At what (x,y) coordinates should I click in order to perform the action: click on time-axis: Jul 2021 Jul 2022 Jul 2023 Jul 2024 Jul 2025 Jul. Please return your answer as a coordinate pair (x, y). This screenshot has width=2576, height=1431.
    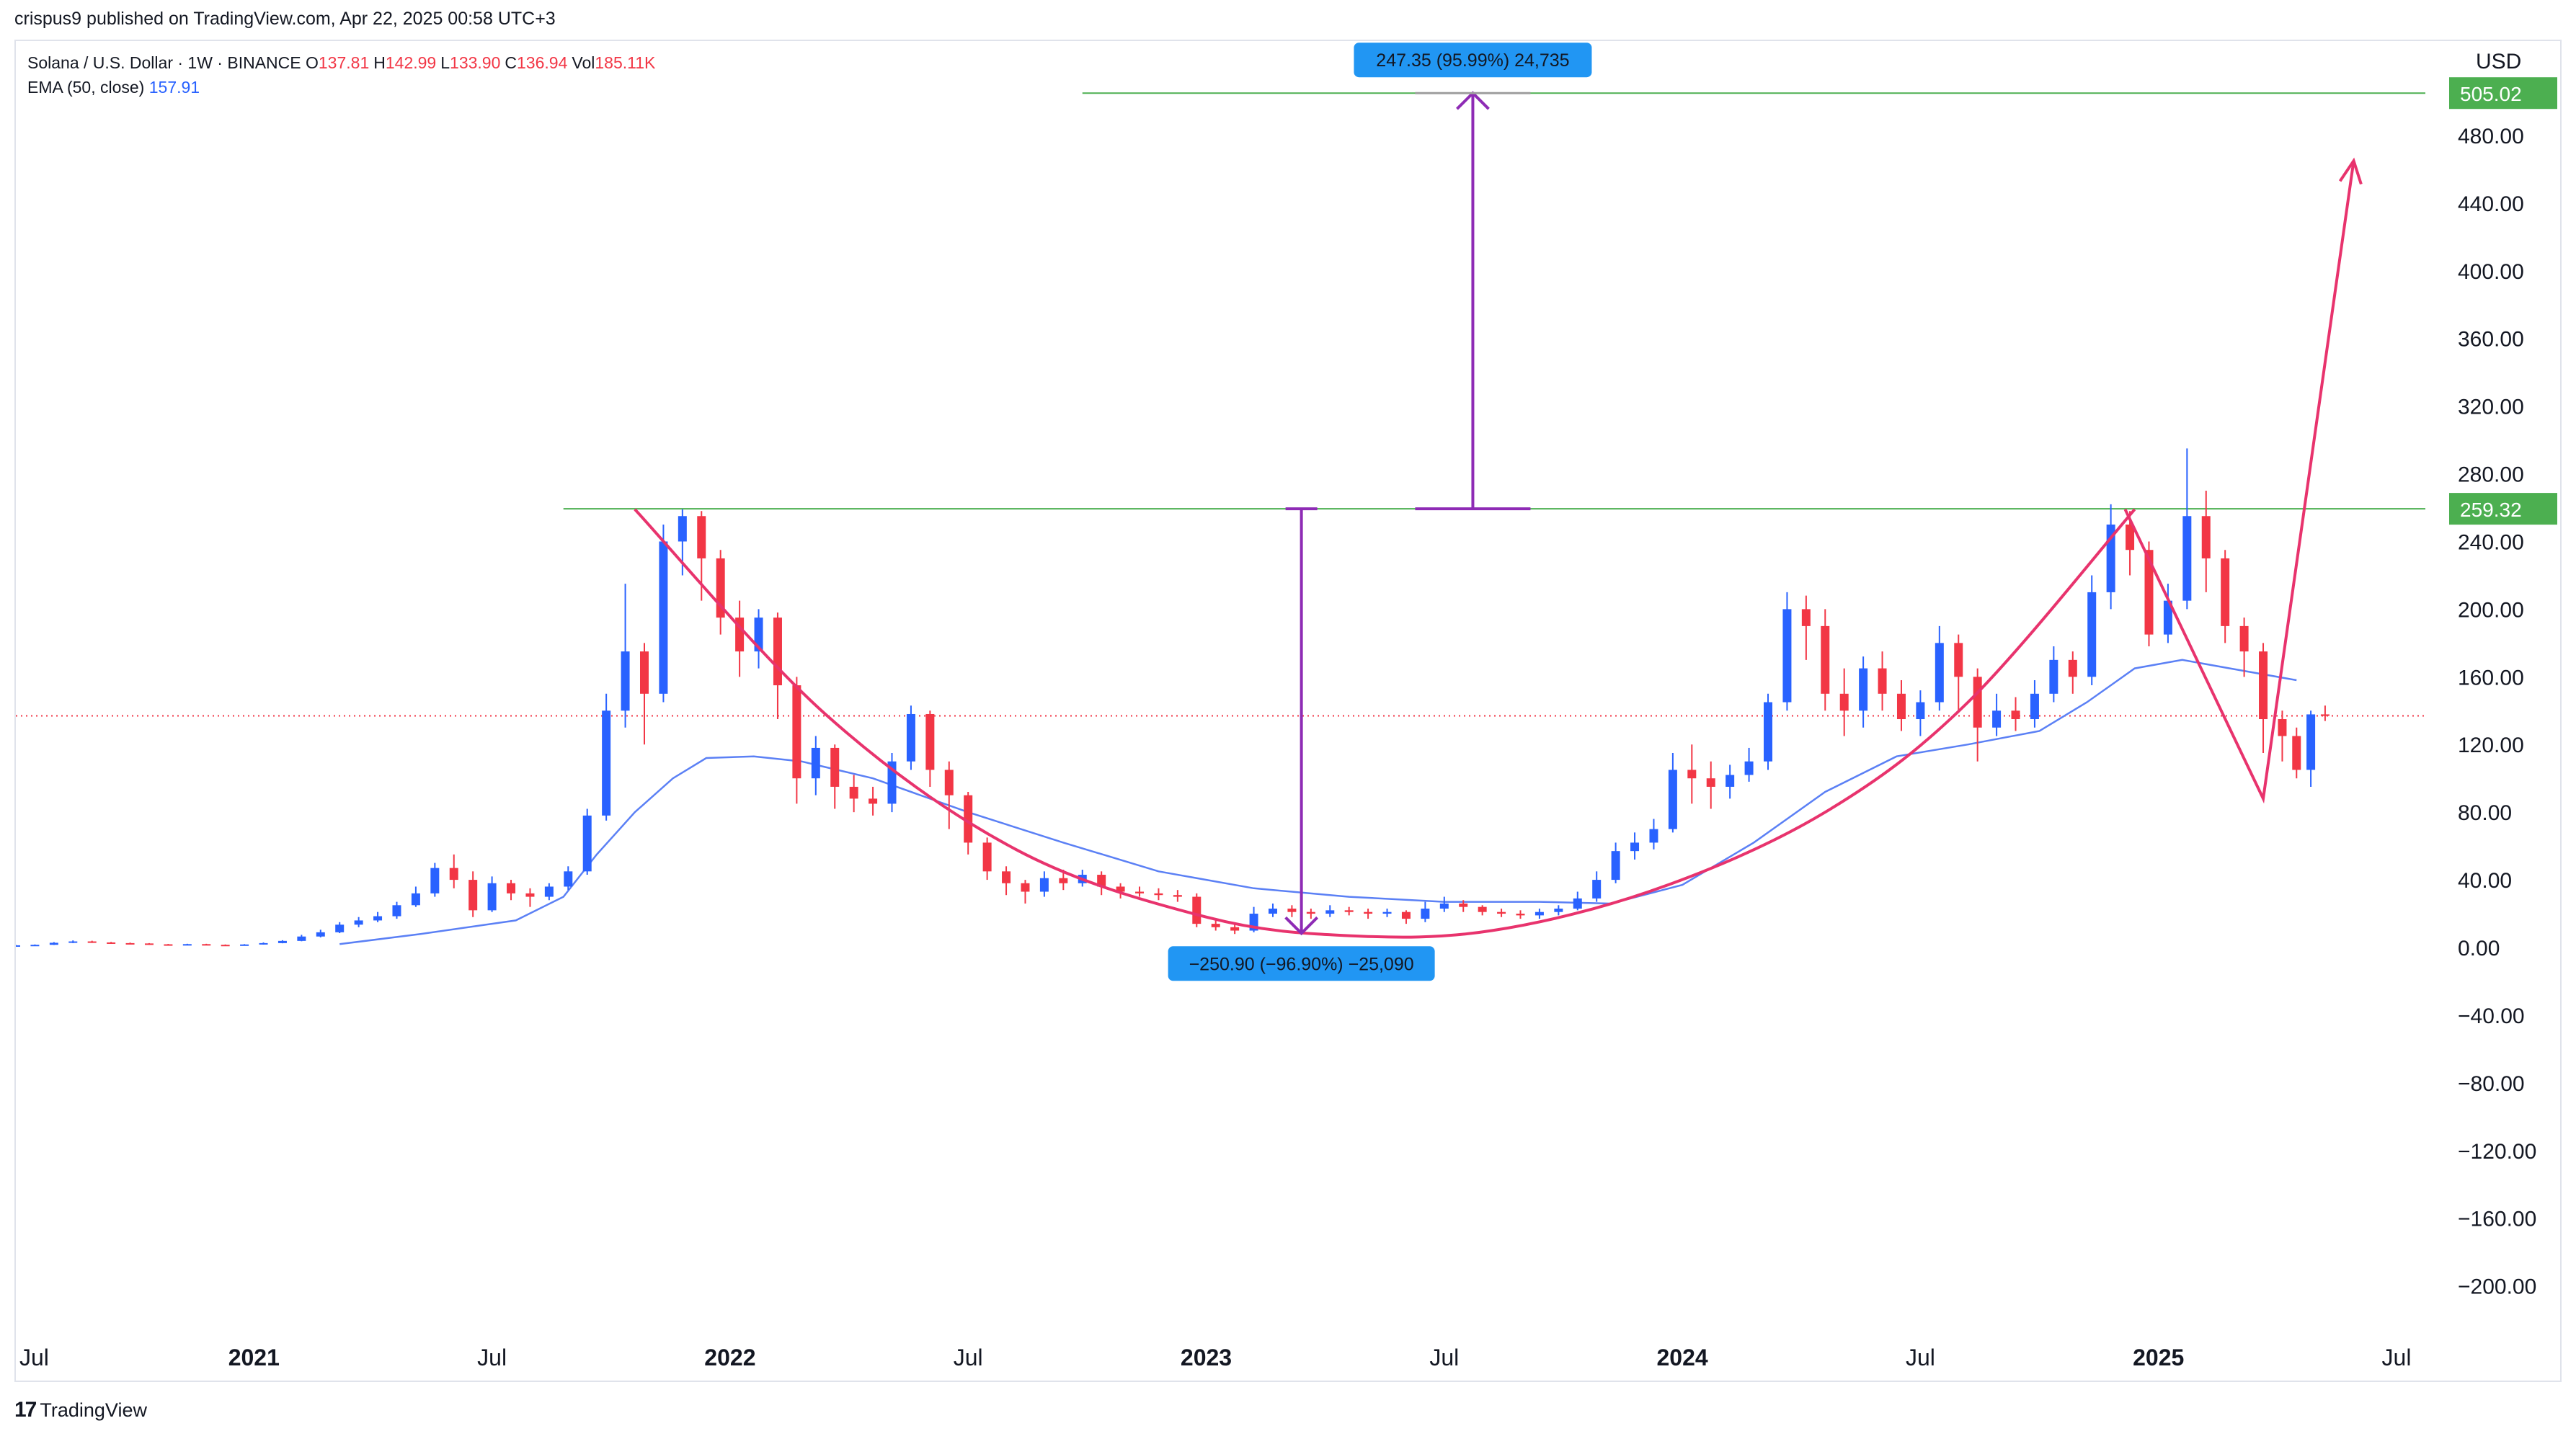
    Looking at the image, I should click on (1215, 1358).